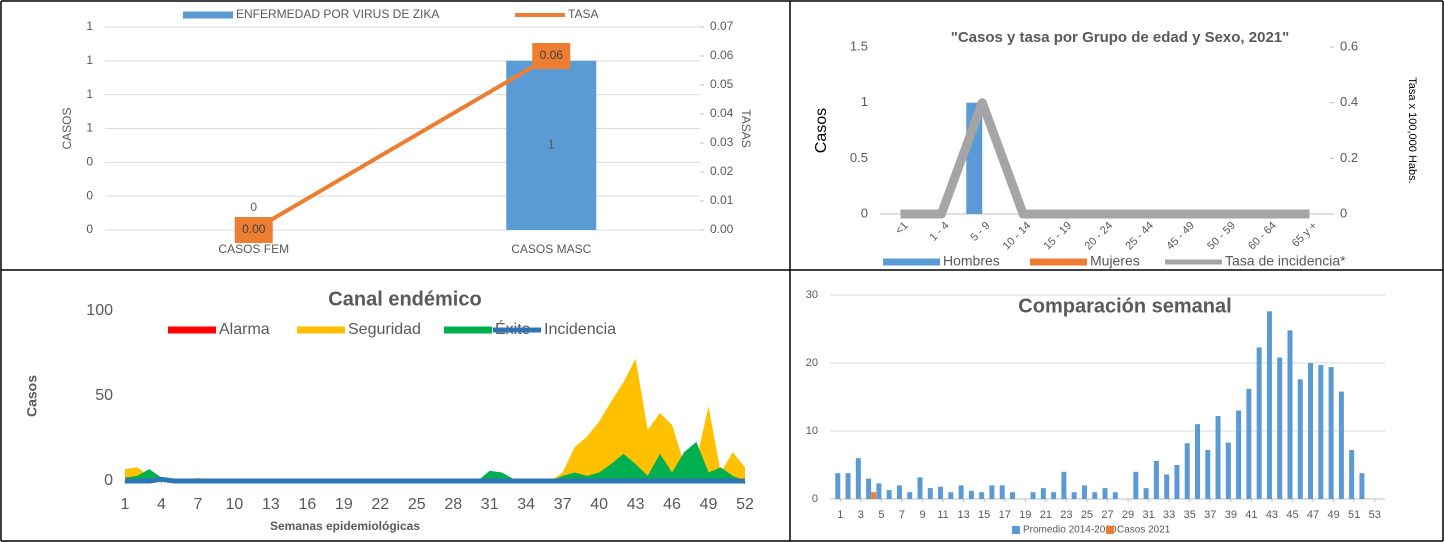  What do you see at coordinates (745, 504) in the screenshot?
I see `x-tick-label: 52` at bounding box center [745, 504].